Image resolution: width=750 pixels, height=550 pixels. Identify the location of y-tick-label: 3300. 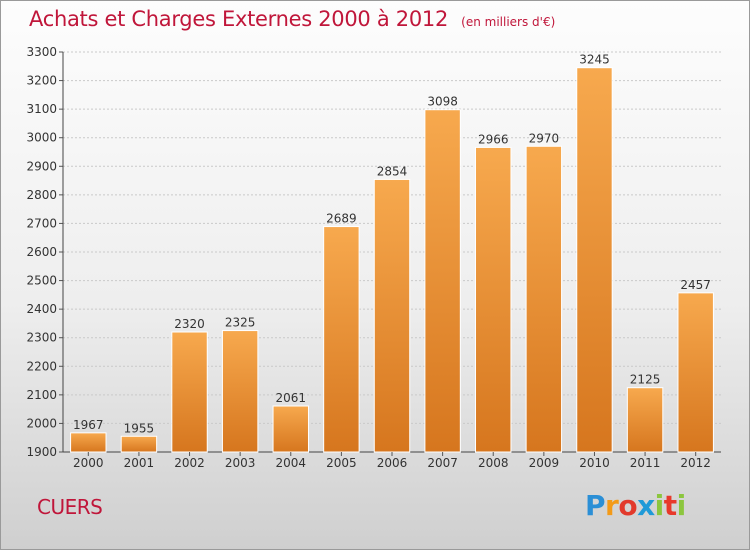
(41, 52).